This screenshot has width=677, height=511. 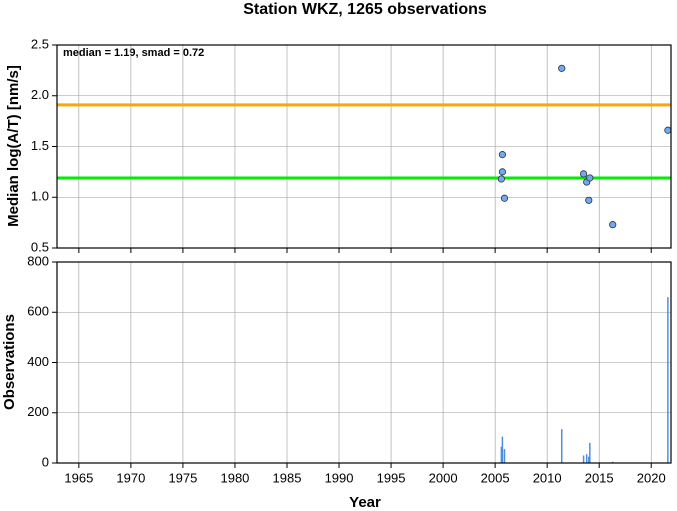 What do you see at coordinates (78, 477) in the screenshot?
I see `x-tick-label: 1965` at bounding box center [78, 477].